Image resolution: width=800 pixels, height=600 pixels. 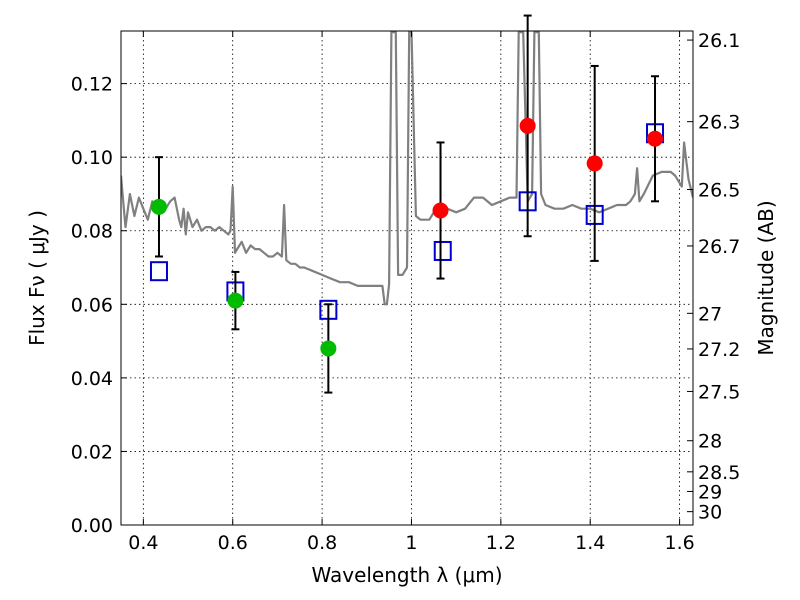 I want to click on magnitude-tick-label: 27.5, so click(x=719, y=392).